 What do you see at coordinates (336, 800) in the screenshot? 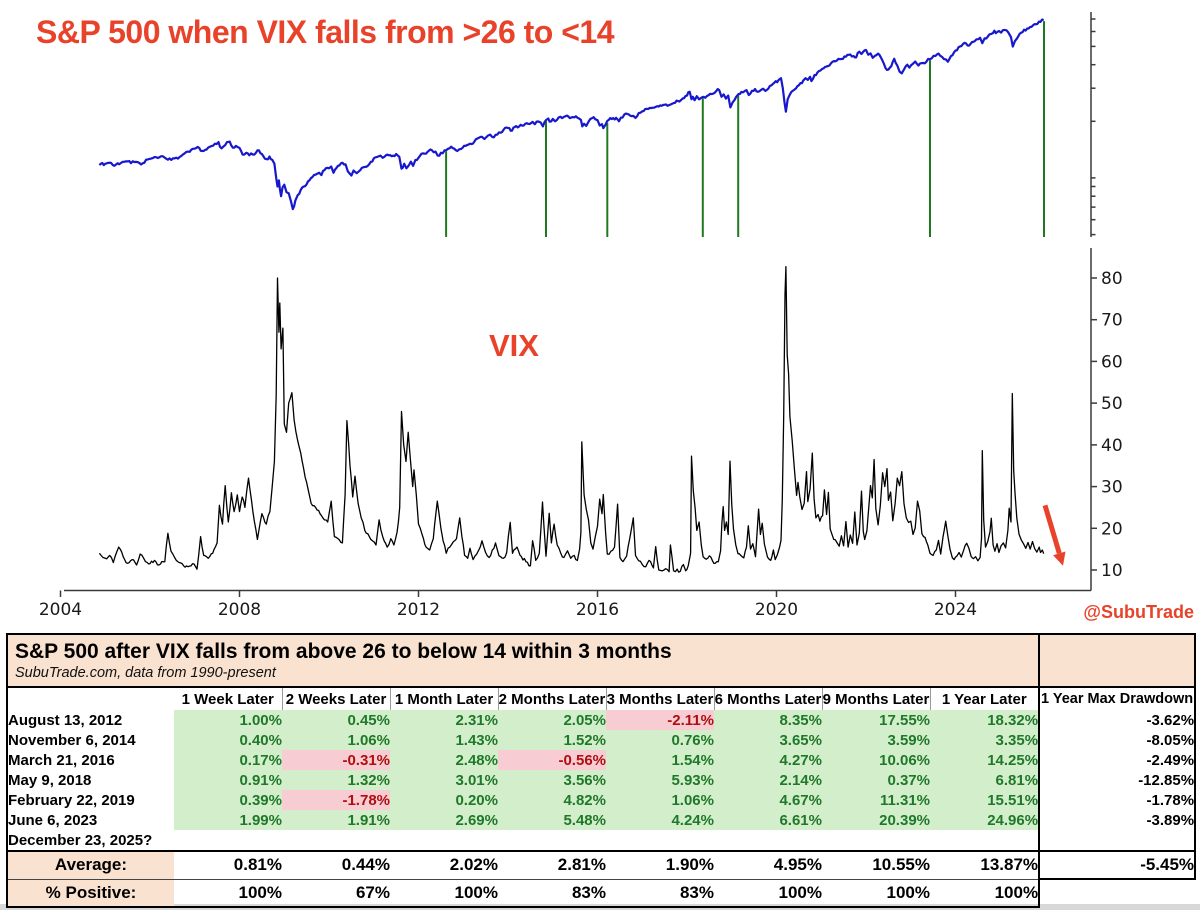
I see `value-cell: -1.78%` at bounding box center [336, 800].